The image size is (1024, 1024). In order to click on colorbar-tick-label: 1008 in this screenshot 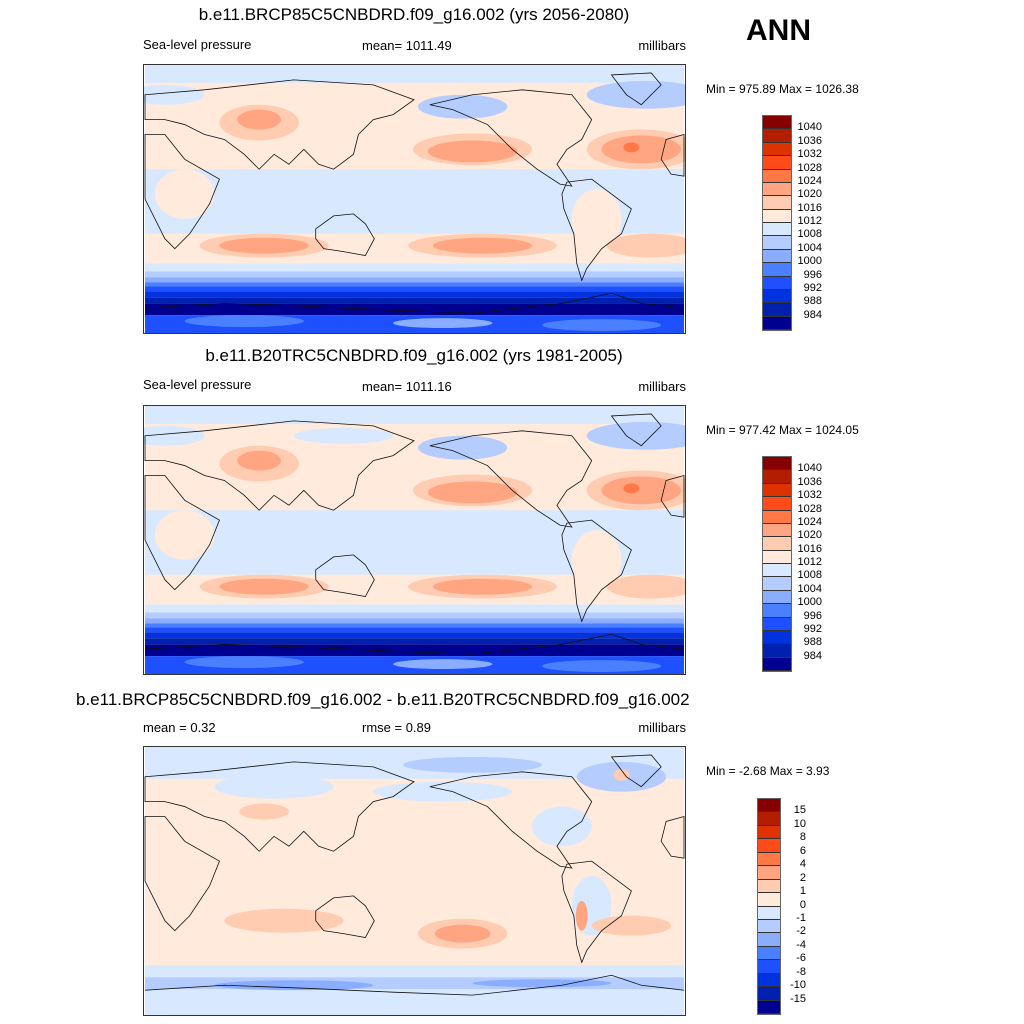, I will do `click(809, 575)`.